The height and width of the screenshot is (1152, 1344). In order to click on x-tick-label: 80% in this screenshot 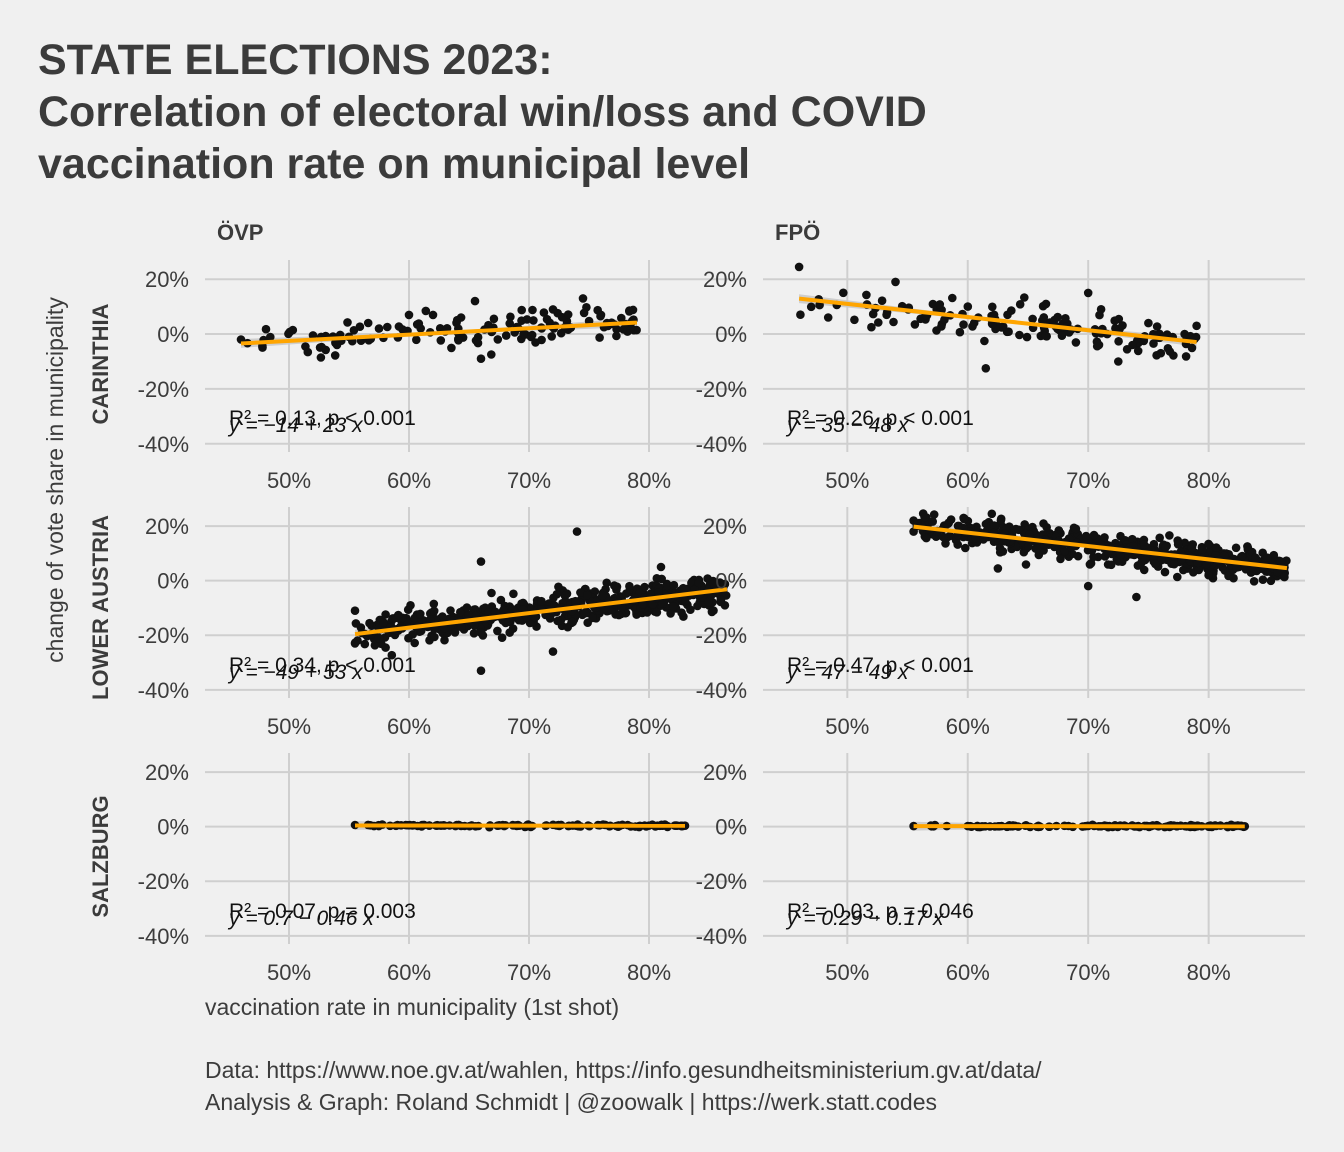, I will do `click(649, 480)`.